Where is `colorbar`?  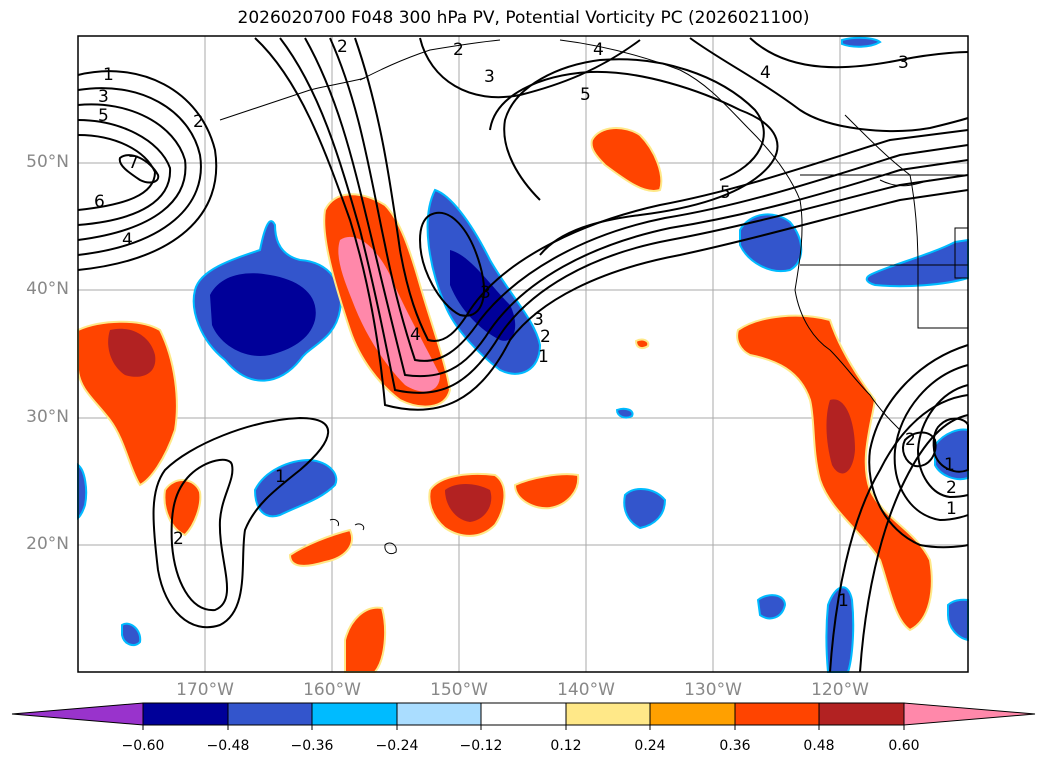 colorbar is located at coordinates (523, 716).